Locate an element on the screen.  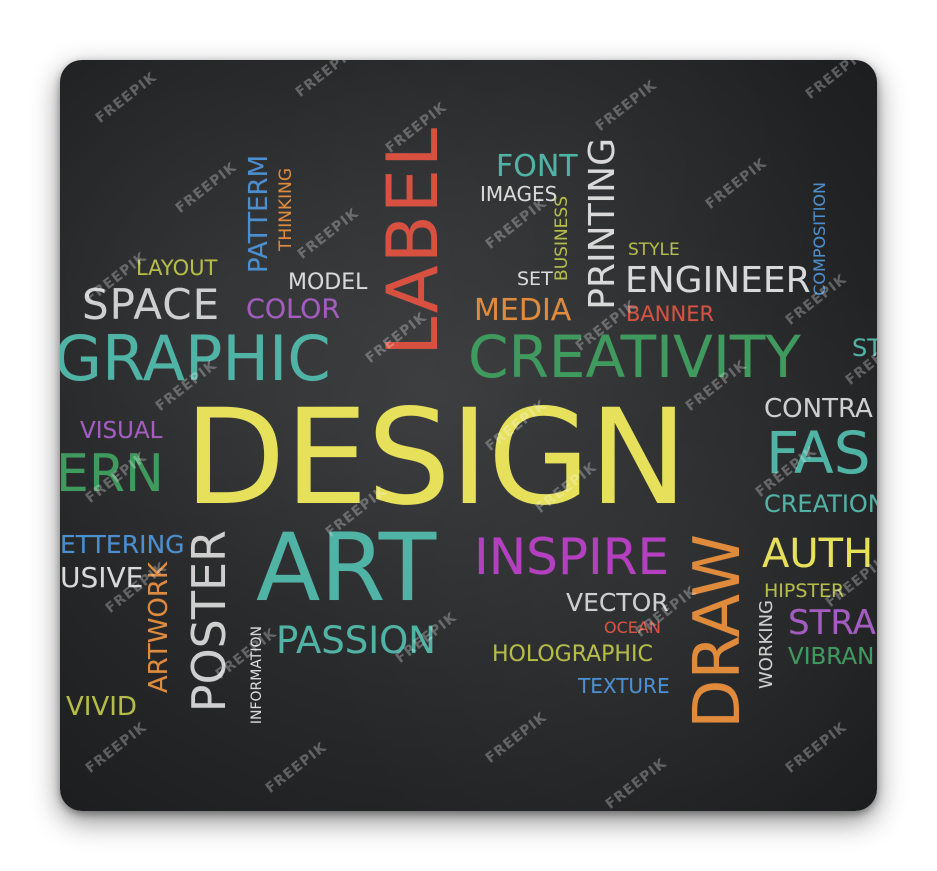
word-vibran: VIBRAN is located at coordinates (831, 657).